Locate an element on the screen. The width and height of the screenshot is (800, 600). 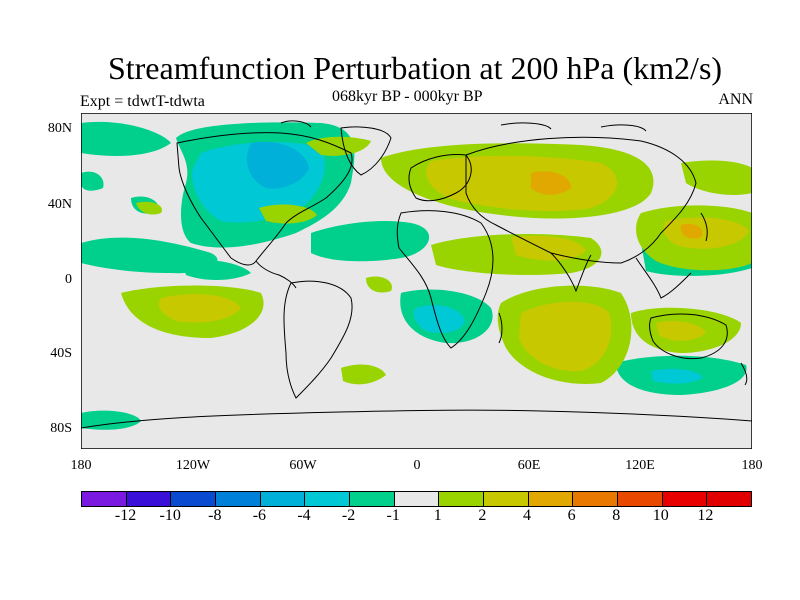
colorbar-label: -8 is located at coordinates (215, 515).